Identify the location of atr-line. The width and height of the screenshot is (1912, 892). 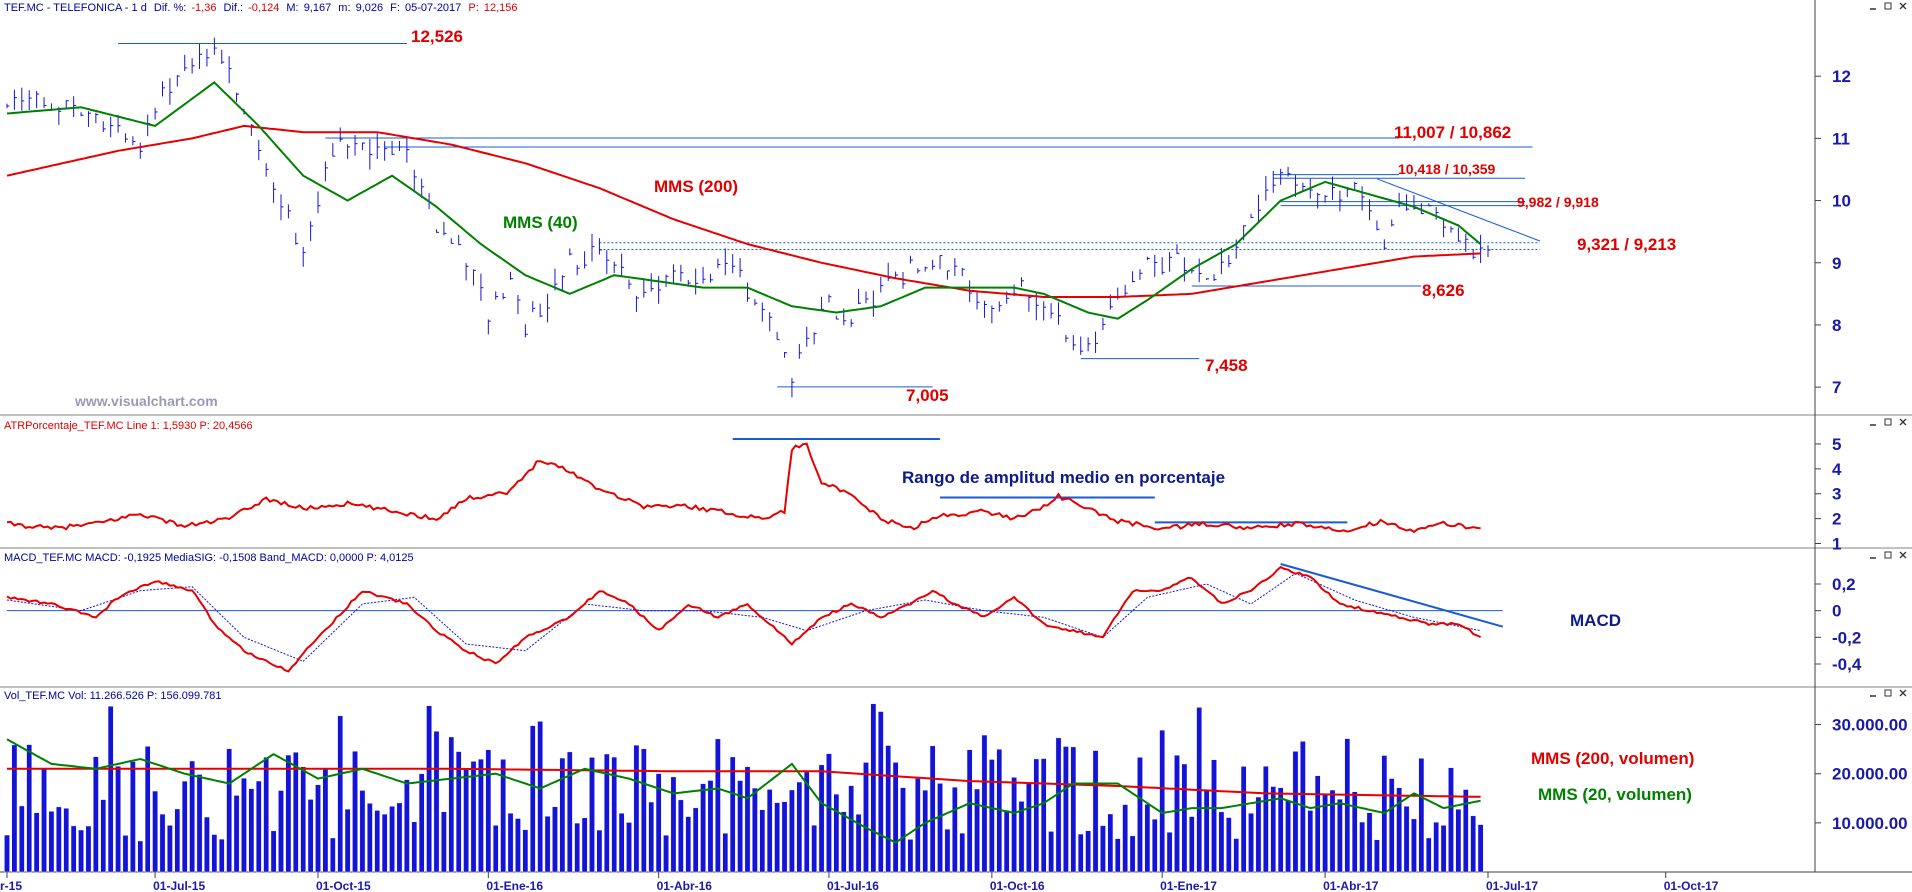
(743, 488).